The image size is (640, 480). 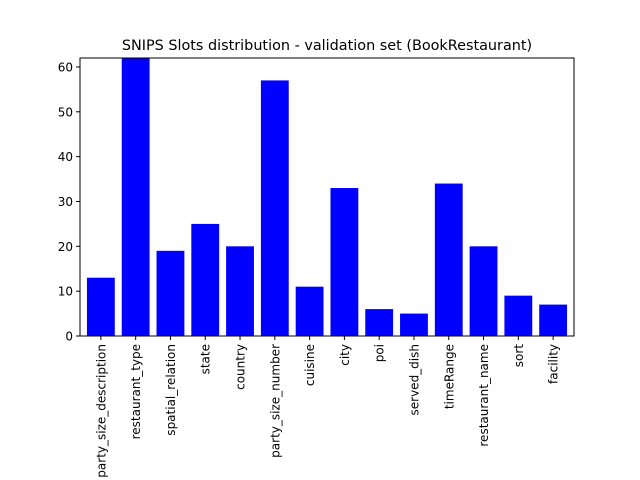 What do you see at coordinates (241, 367) in the screenshot?
I see `x-tick-label: country` at bounding box center [241, 367].